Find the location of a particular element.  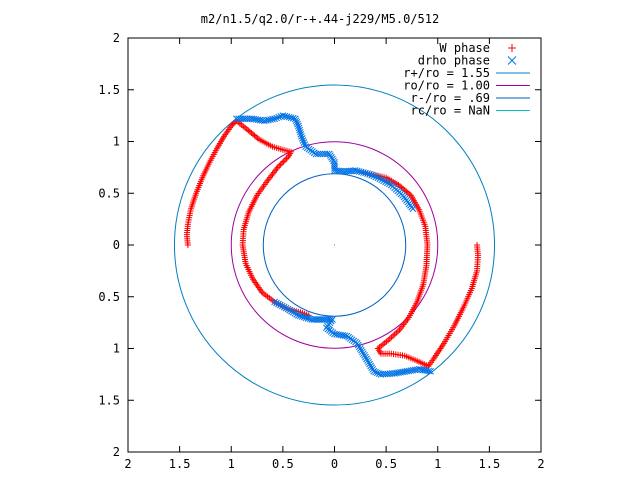

x-tick-label: 0 is located at coordinates (334, 464).